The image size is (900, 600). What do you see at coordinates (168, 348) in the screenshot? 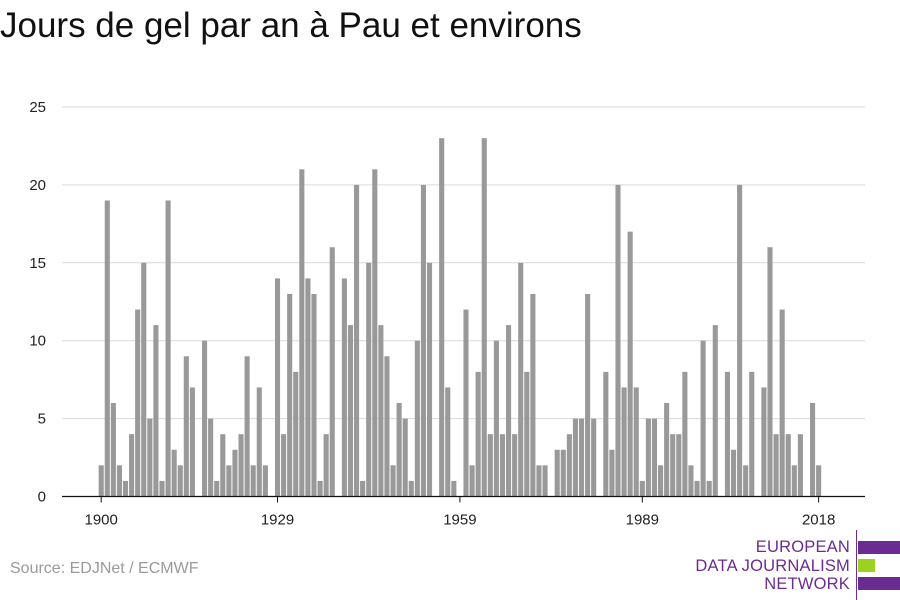
I see `bar-1911` at bounding box center [168, 348].